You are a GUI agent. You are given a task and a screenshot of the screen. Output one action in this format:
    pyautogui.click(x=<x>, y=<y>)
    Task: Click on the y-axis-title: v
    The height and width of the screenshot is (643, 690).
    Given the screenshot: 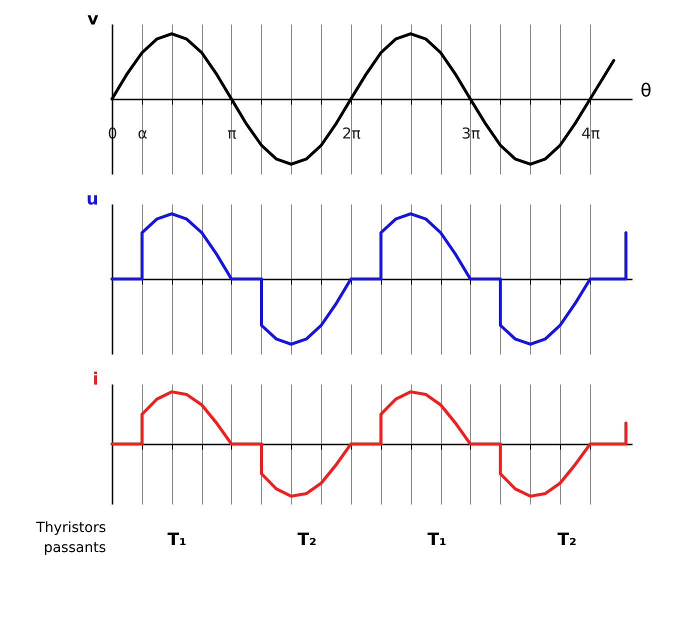 What is the action you would take?
    pyautogui.click(x=92, y=20)
    